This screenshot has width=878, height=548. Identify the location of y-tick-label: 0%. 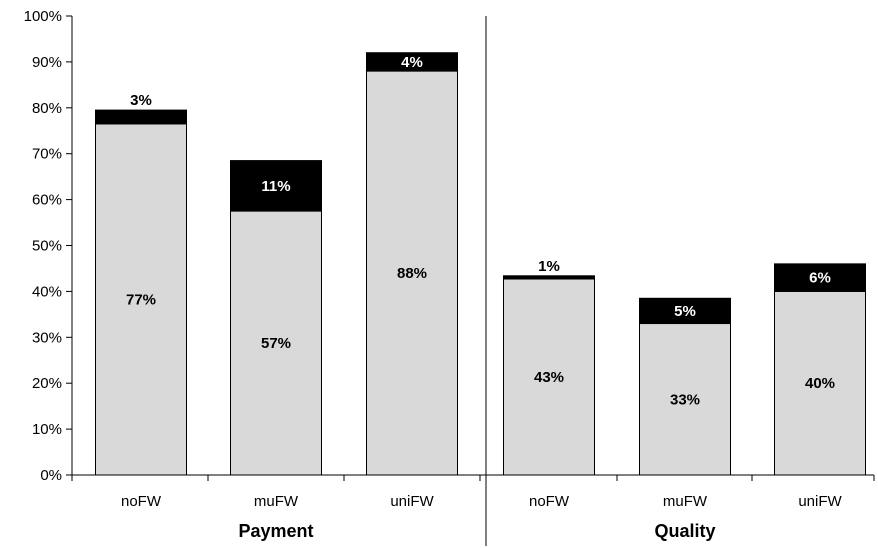
(51, 475).